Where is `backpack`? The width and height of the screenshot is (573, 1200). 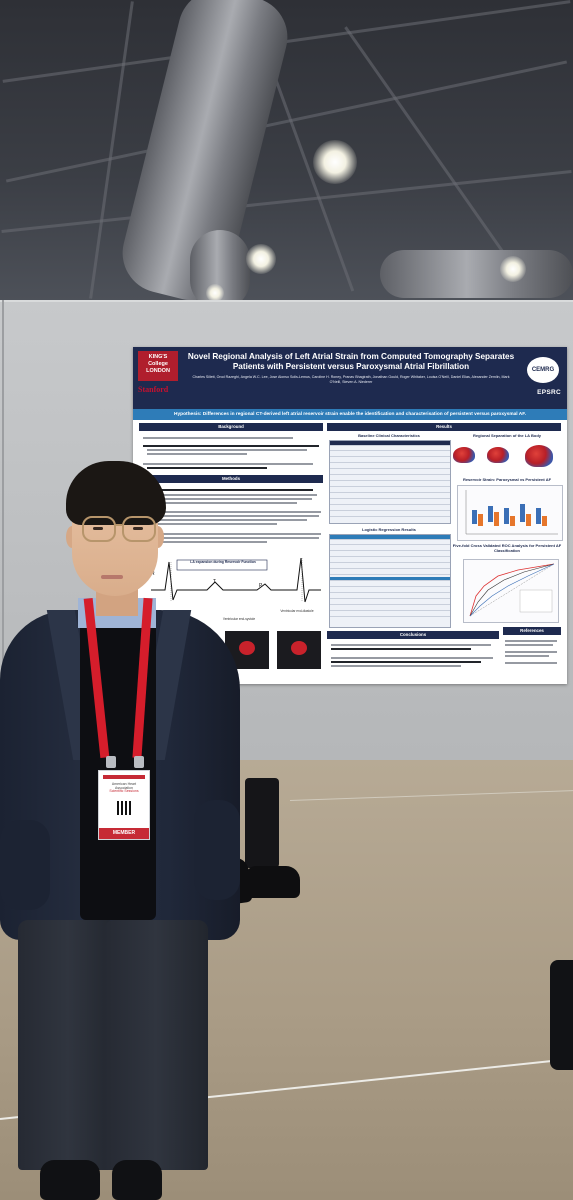 backpack is located at coordinates (561, 1015).